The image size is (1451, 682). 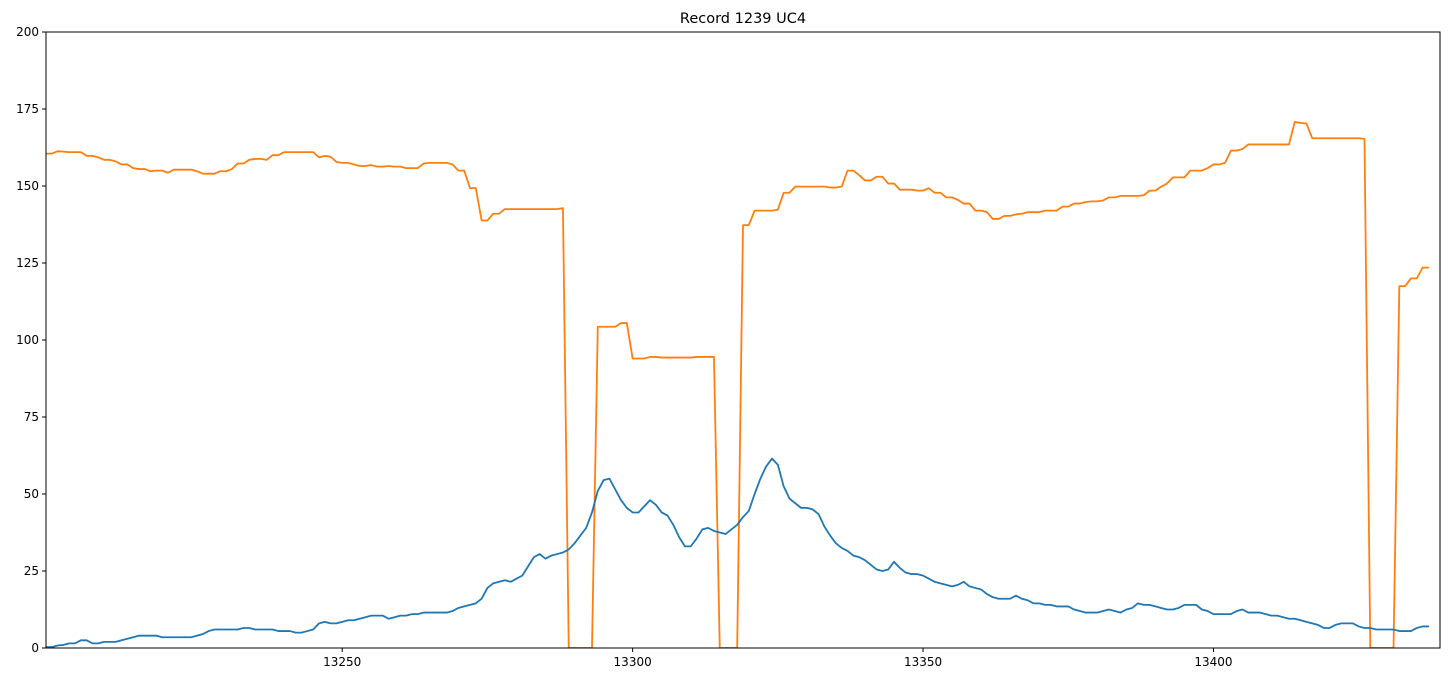 I want to click on y-tick-label: 150, so click(x=27, y=186).